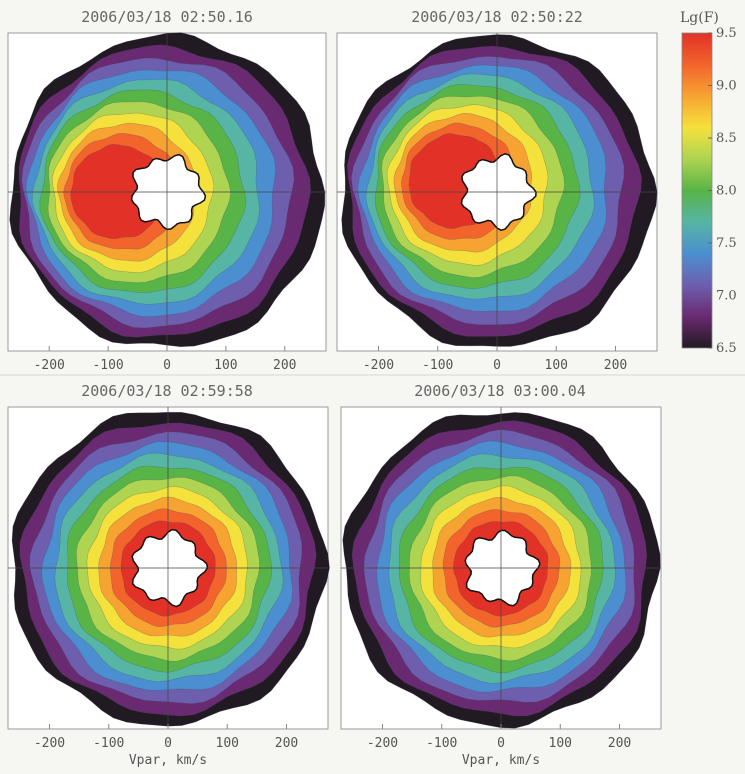  What do you see at coordinates (726, 296) in the screenshot?
I see `colorbar-tick-label: 7.0` at bounding box center [726, 296].